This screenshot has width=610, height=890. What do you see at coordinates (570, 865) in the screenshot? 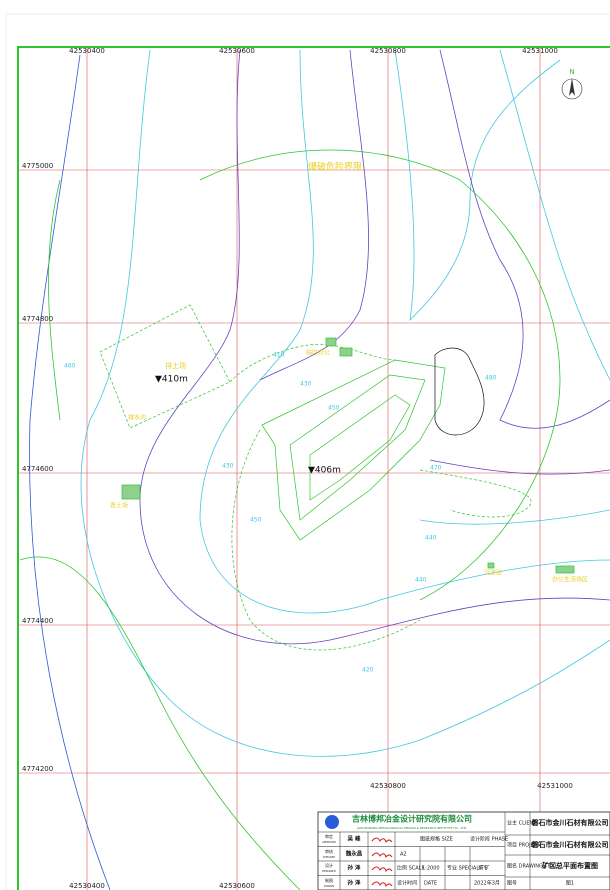
I see `drawing-title: 矿区总平面布置图` at bounding box center [570, 865].